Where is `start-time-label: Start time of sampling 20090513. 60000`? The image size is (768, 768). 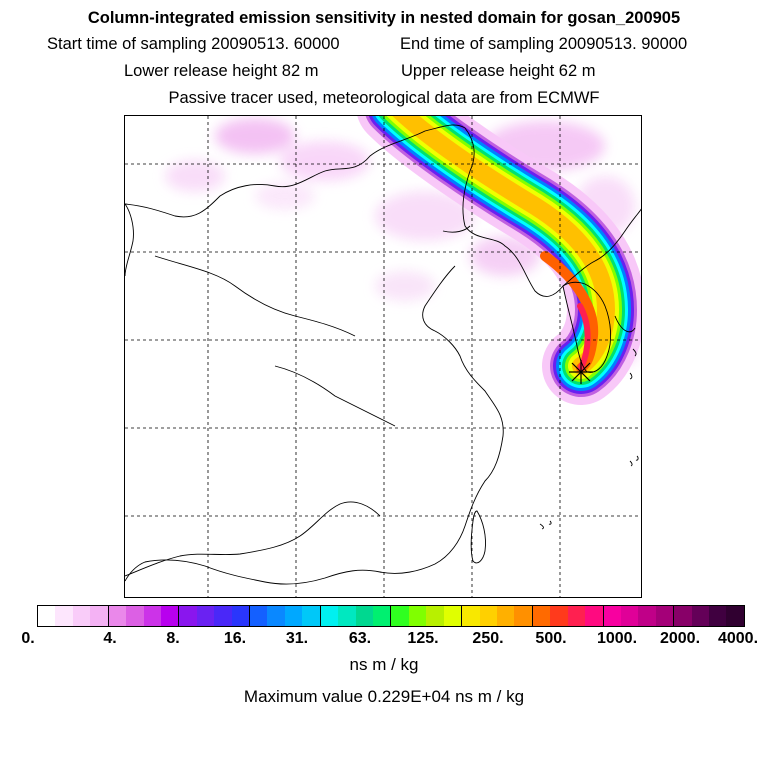 start-time-label: Start time of sampling 20090513. 60000 is located at coordinates (193, 44).